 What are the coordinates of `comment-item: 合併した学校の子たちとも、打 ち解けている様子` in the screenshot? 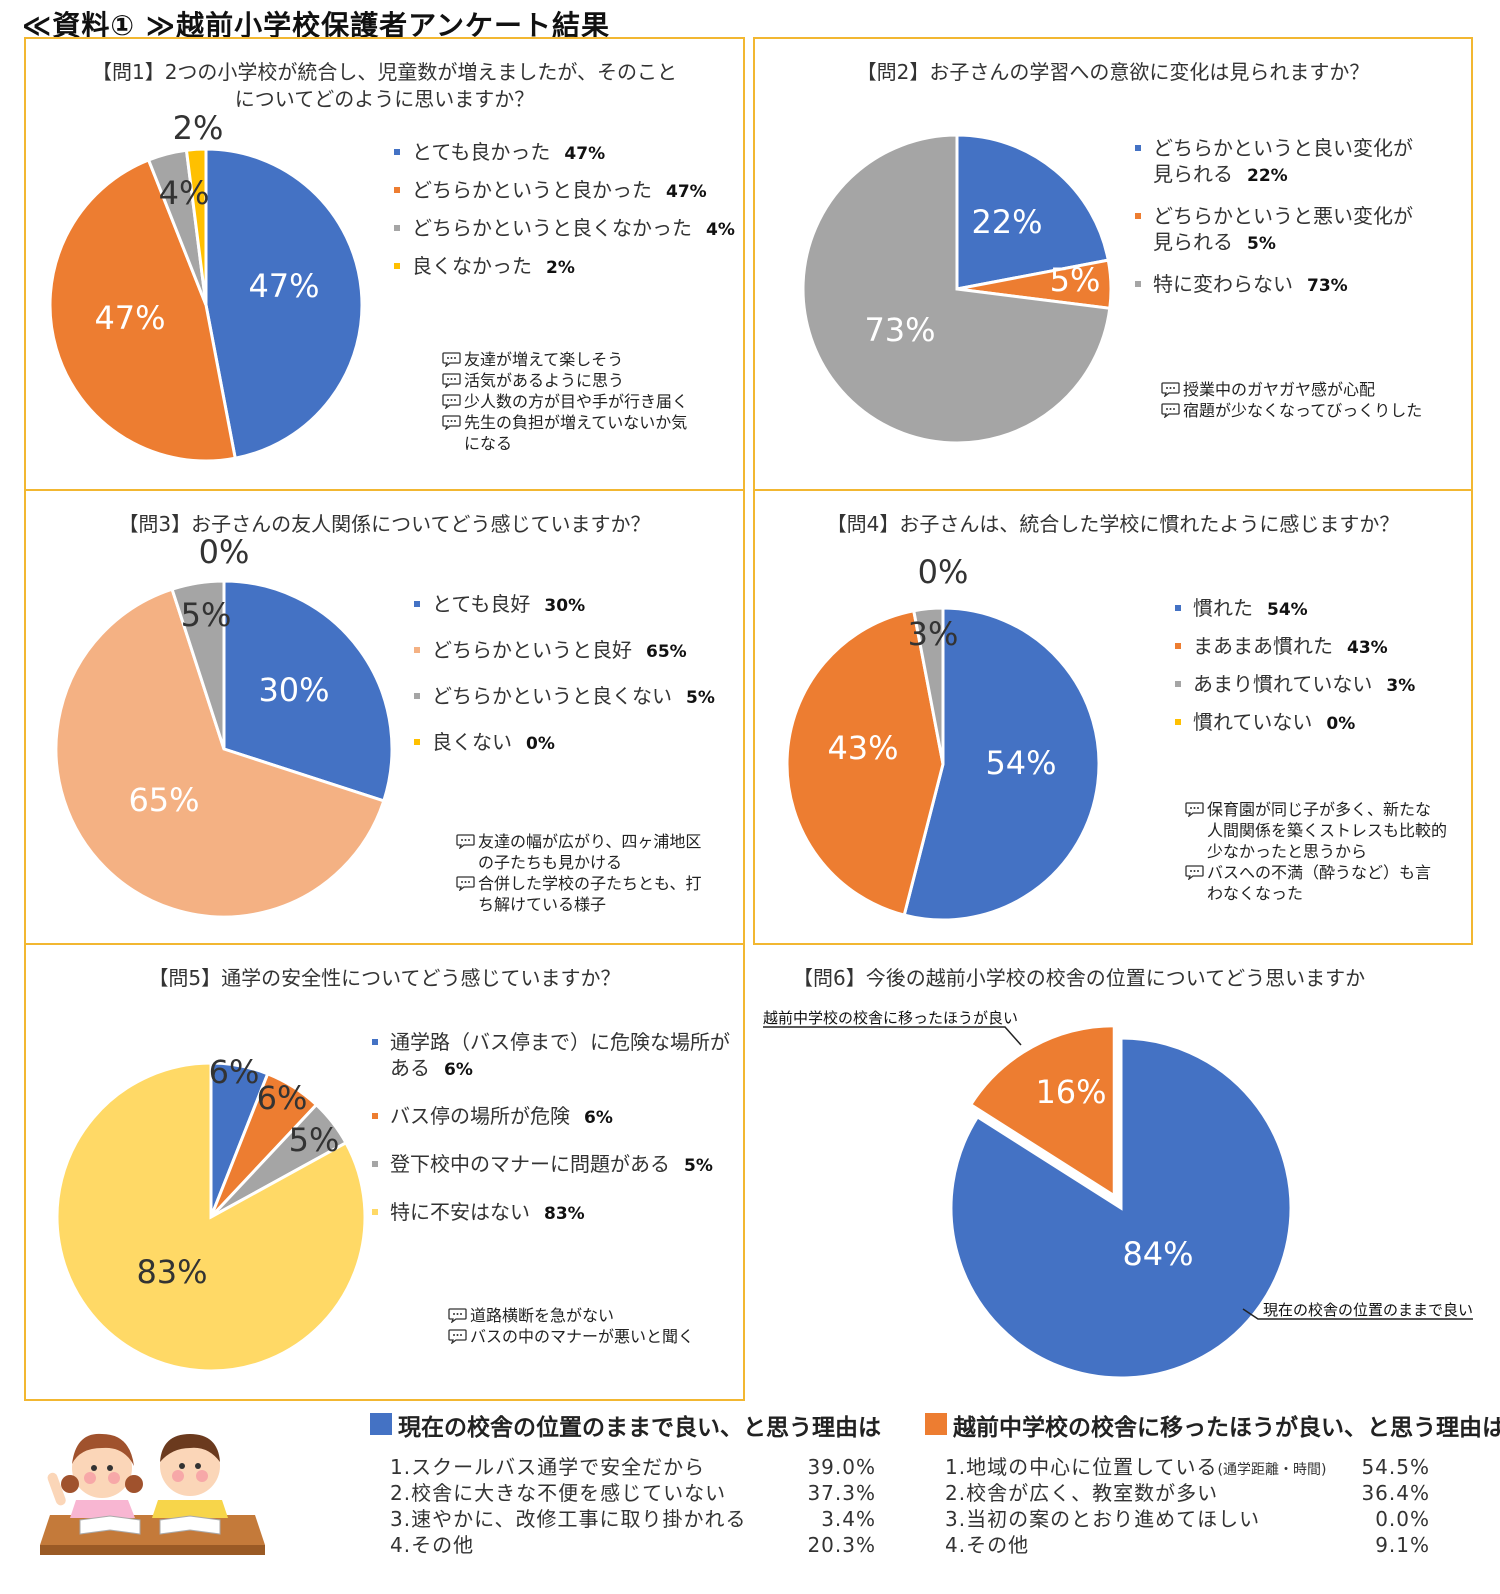 It's located at (596, 894).